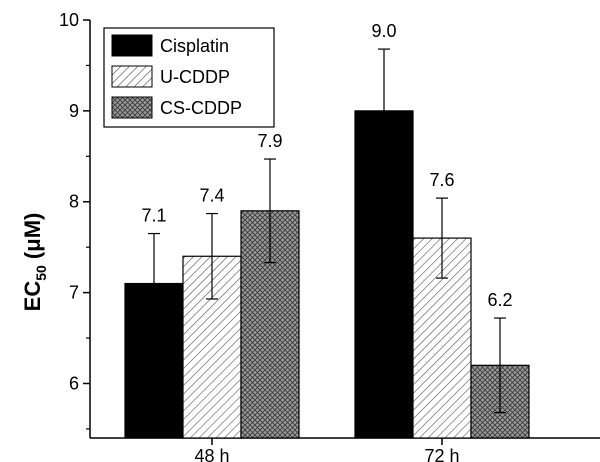  I want to click on y-tick-label: 8, so click(74, 202).